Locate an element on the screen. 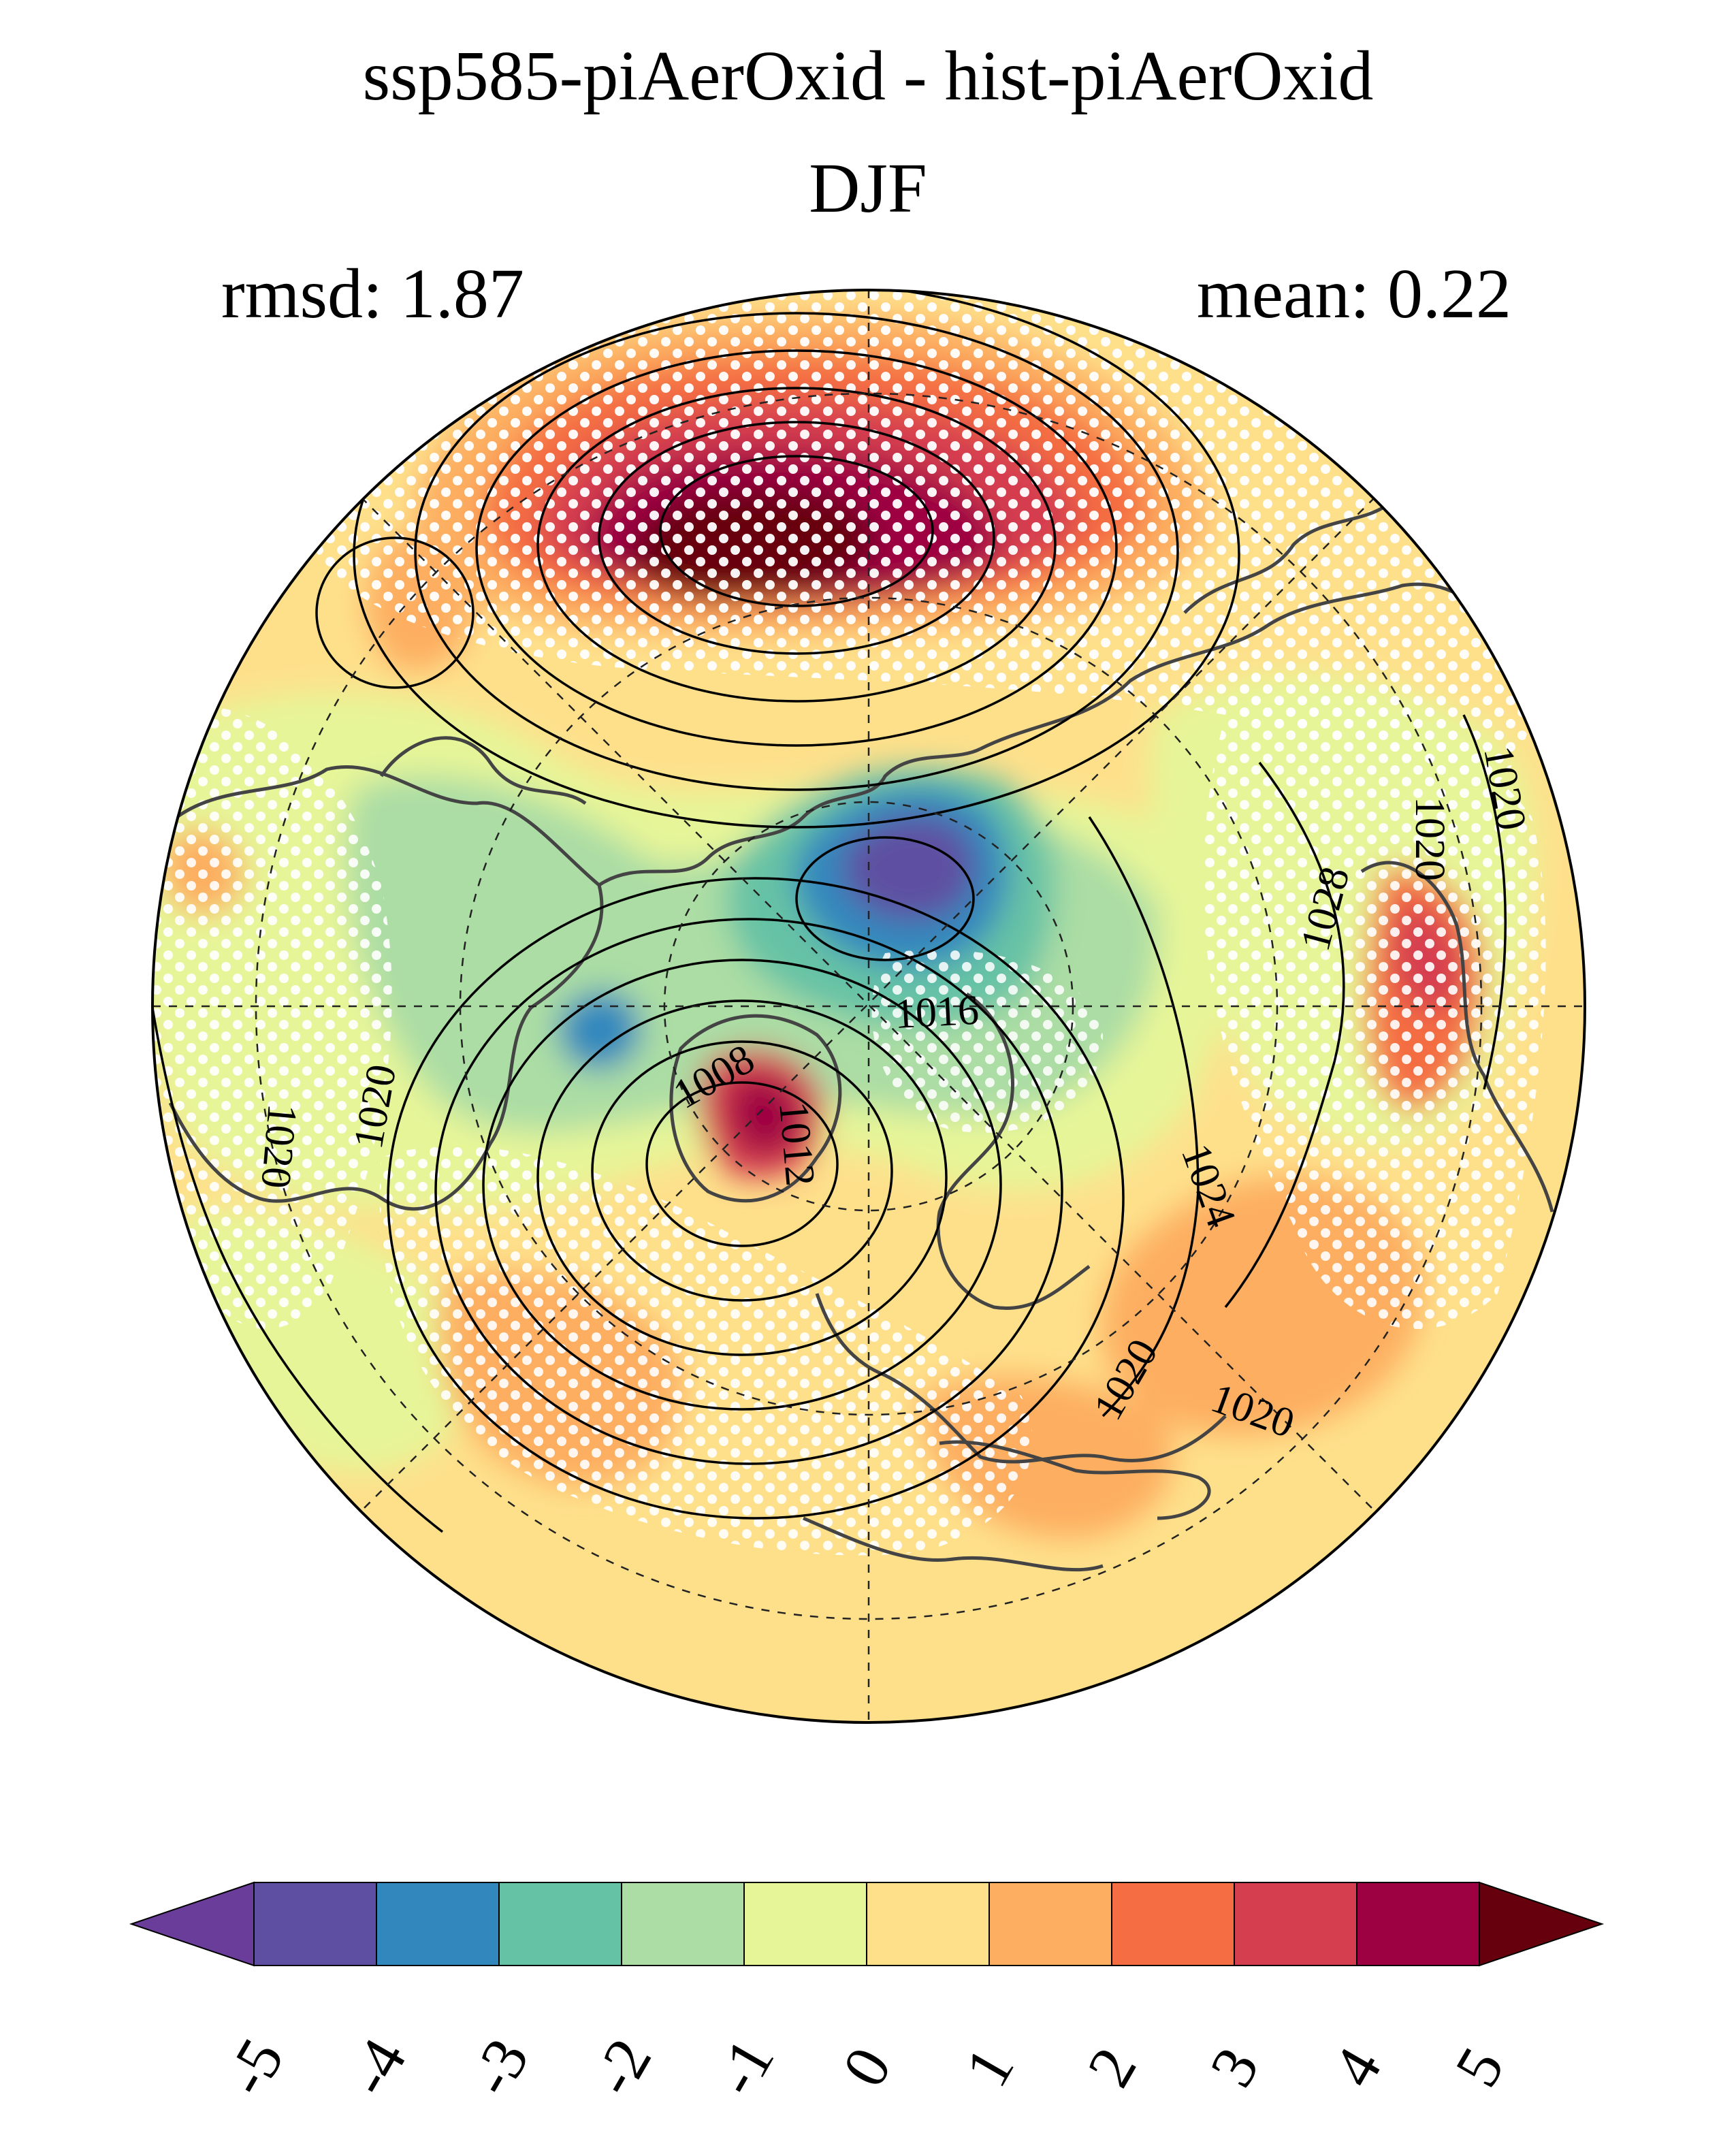  mean-label: mean: 0.22 is located at coordinates (1353, 294).